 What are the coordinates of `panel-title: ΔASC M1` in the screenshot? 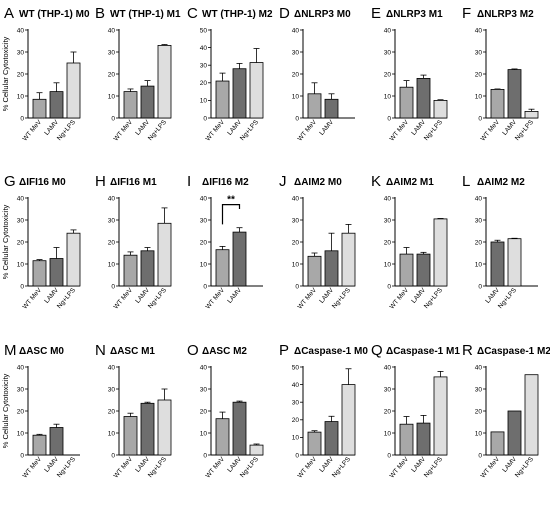 It's located at (132, 351).